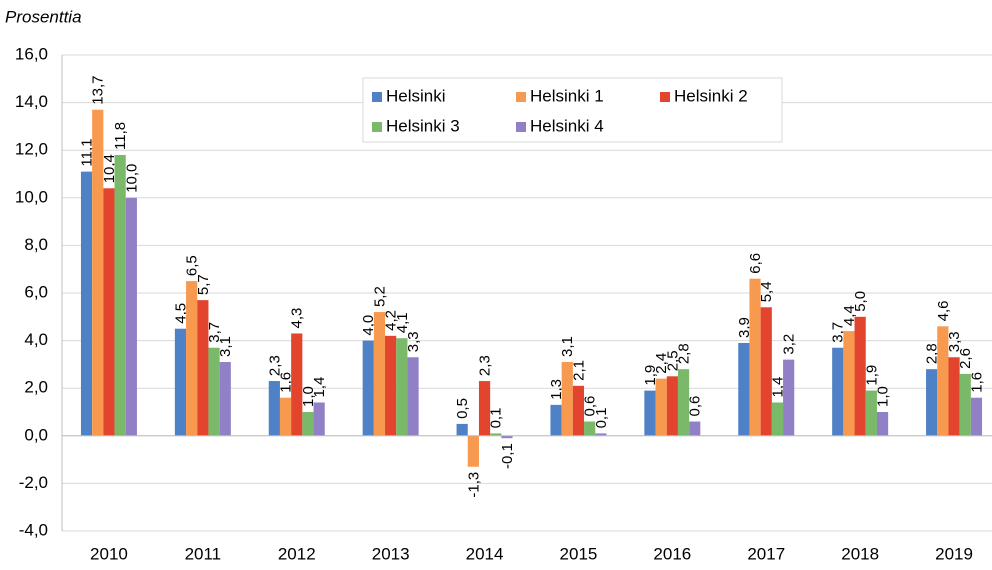 This screenshot has width=992, height=570. I want to click on value-label: 11,1, so click(87, 153).